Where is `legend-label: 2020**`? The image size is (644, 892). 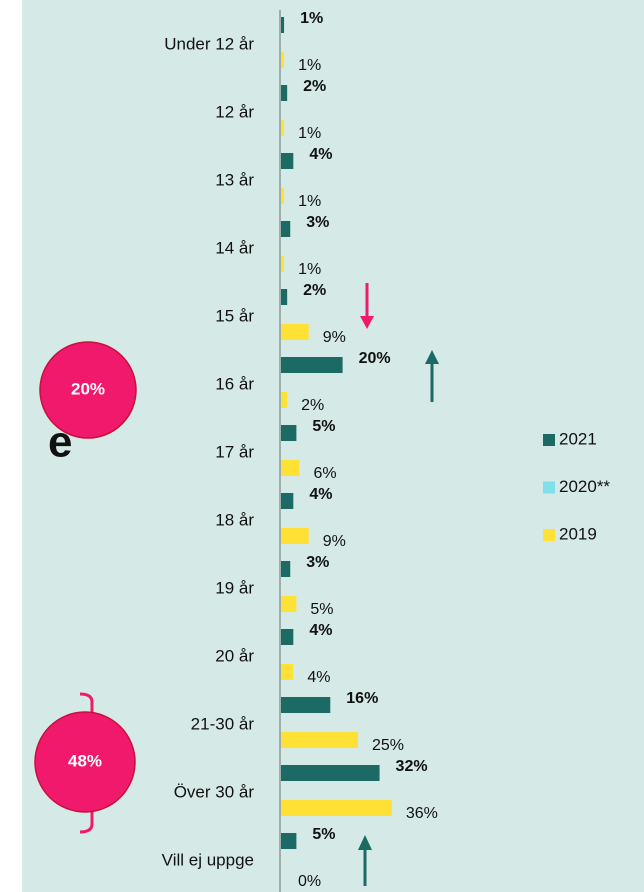 legend-label: 2020** is located at coordinates (584, 486).